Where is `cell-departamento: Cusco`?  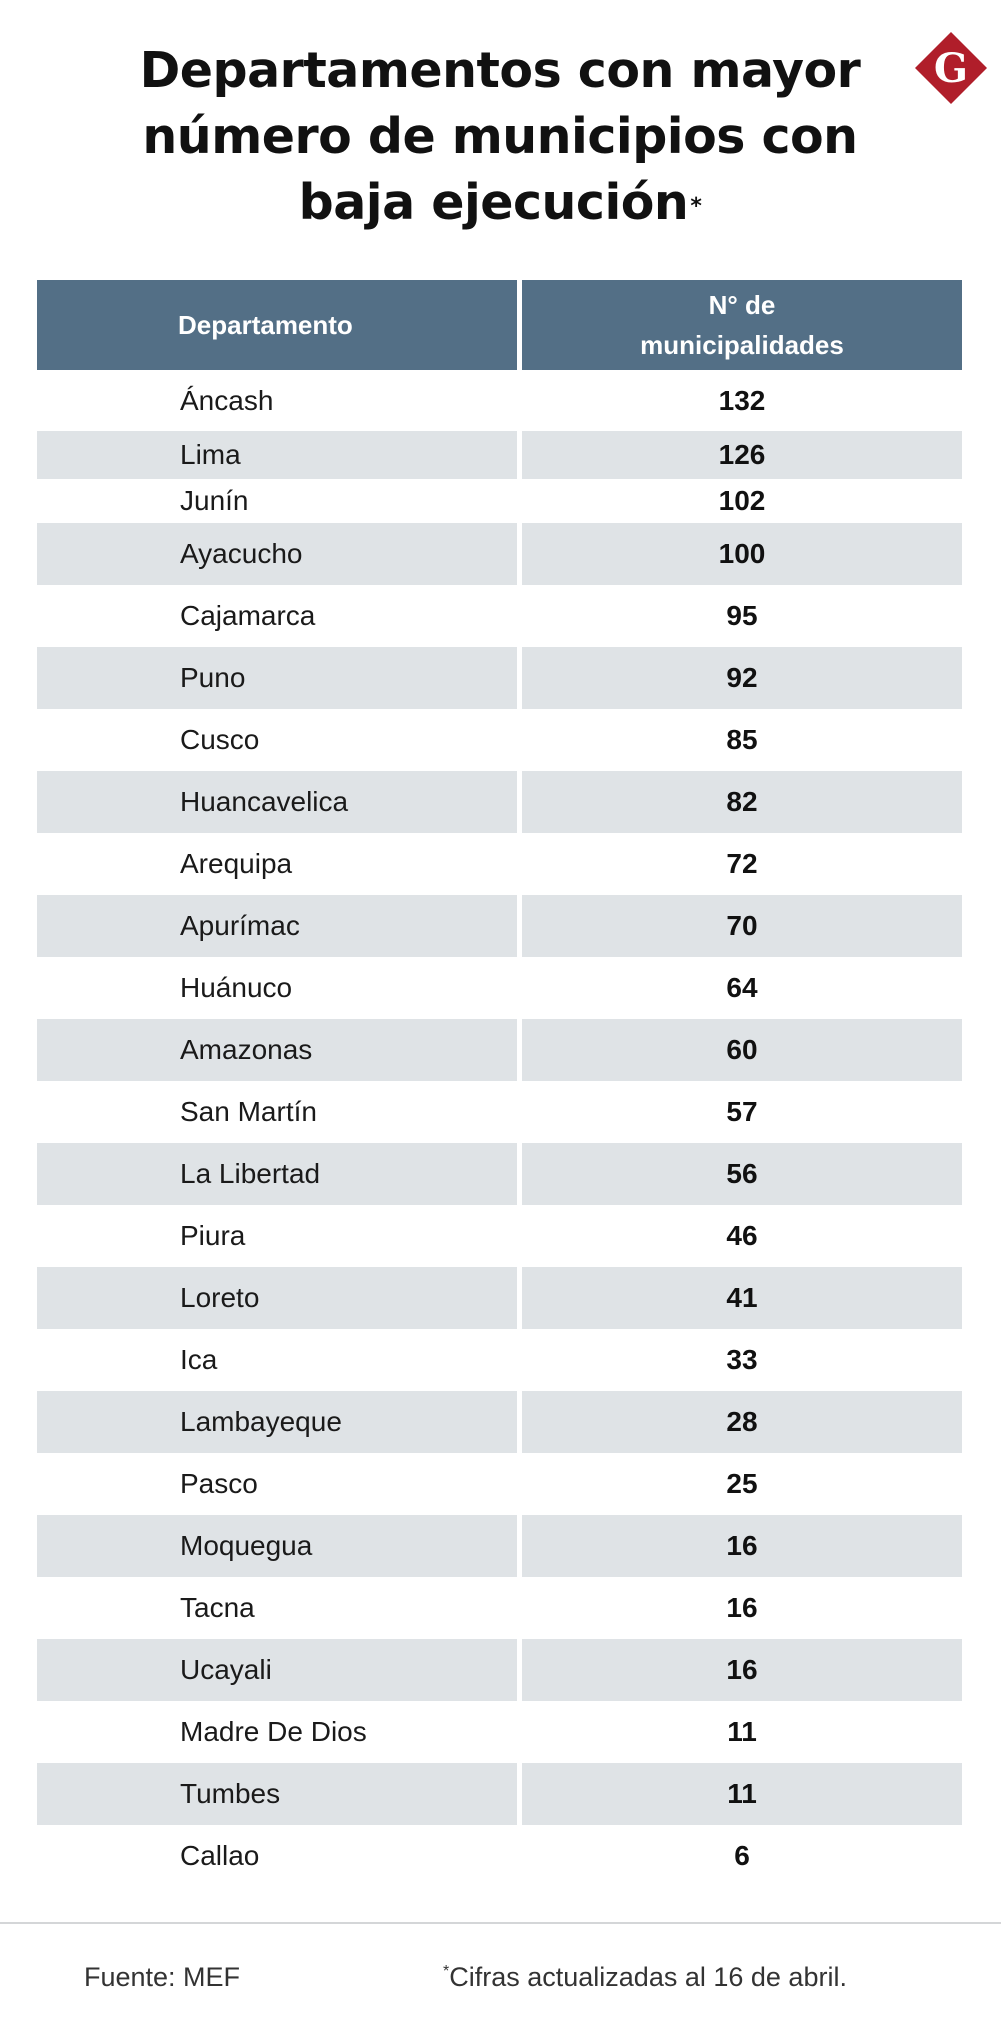 cell-departamento: Cusco is located at coordinates (220, 739).